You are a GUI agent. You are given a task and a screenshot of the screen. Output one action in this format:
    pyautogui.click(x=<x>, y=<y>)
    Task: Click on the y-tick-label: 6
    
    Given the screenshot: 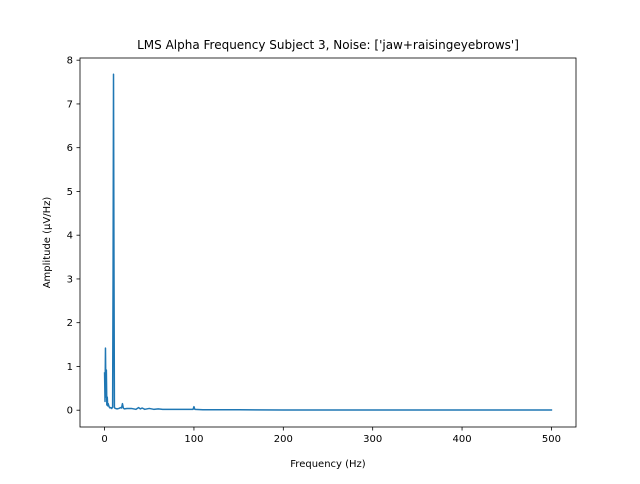 What is the action you would take?
    pyautogui.click(x=70, y=148)
    